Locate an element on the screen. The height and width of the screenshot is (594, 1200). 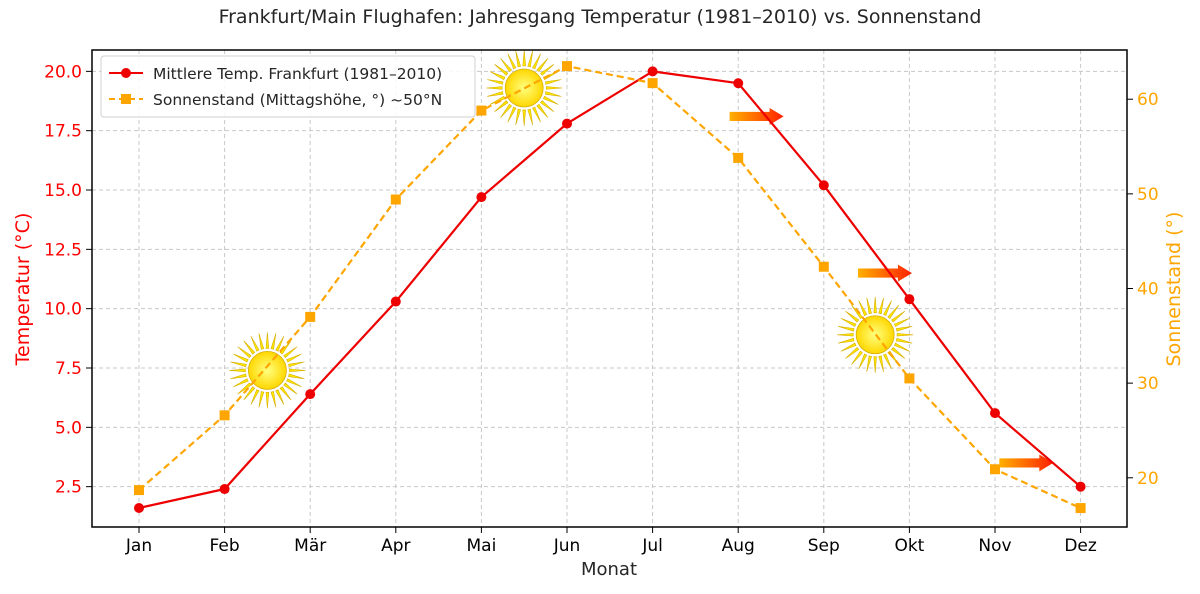
tick-label-x: Jun is located at coordinates (567, 546).